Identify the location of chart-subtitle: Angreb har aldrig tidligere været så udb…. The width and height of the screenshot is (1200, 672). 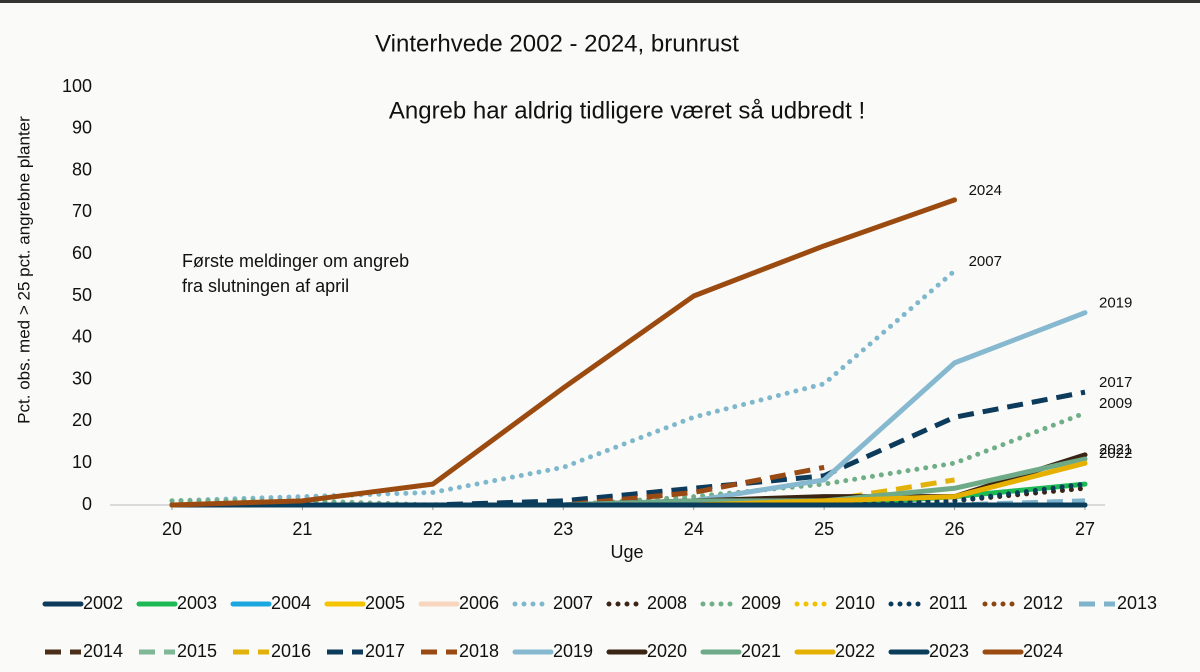
(627, 110).